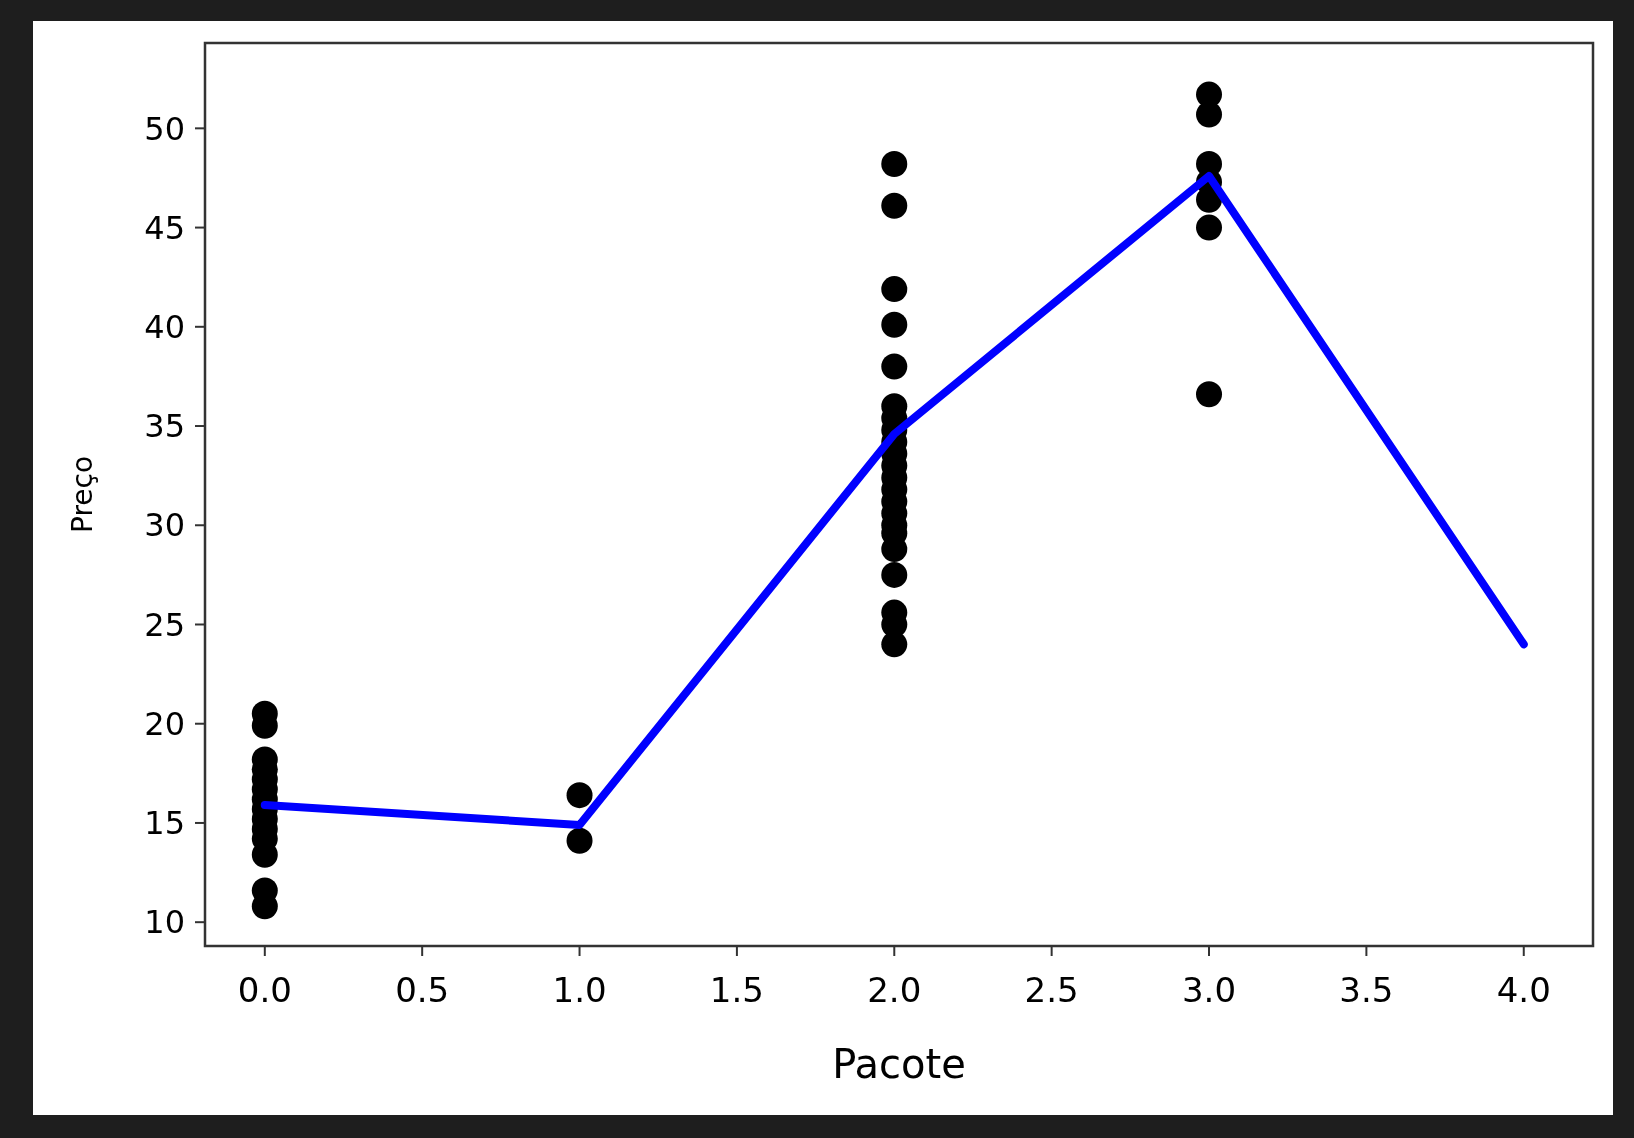 The image size is (1634, 1138). Describe the element at coordinates (264, 990) in the screenshot. I see `x-tick-label: 0.0` at that location.